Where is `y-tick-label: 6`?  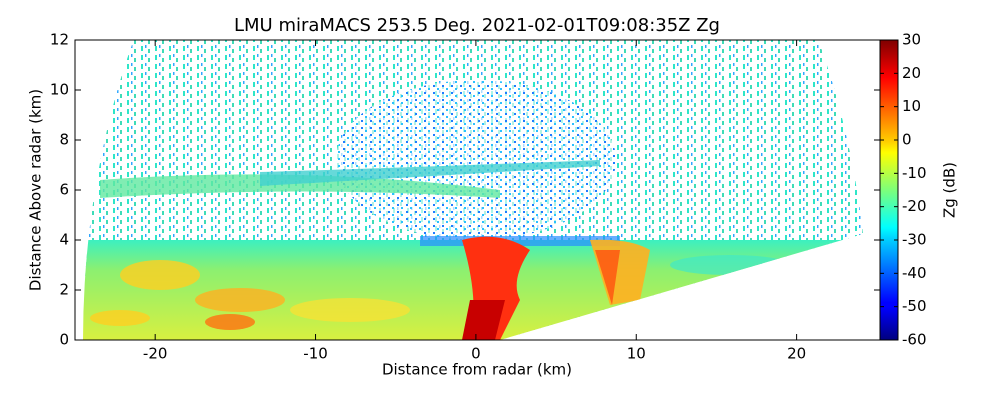
y-tick-label: 6 is located at coordinates (64, 190).